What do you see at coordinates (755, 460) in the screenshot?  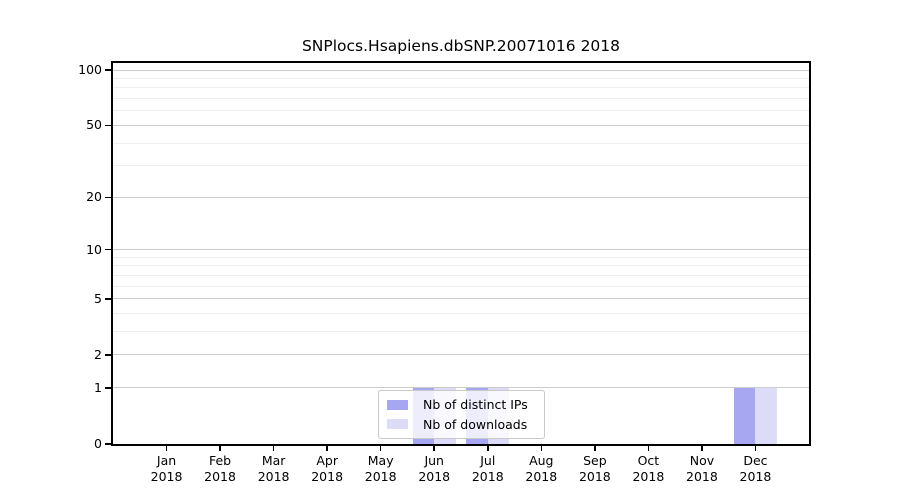 I see `x-tick-label-month: Dec` at bounding box center [755, 460].